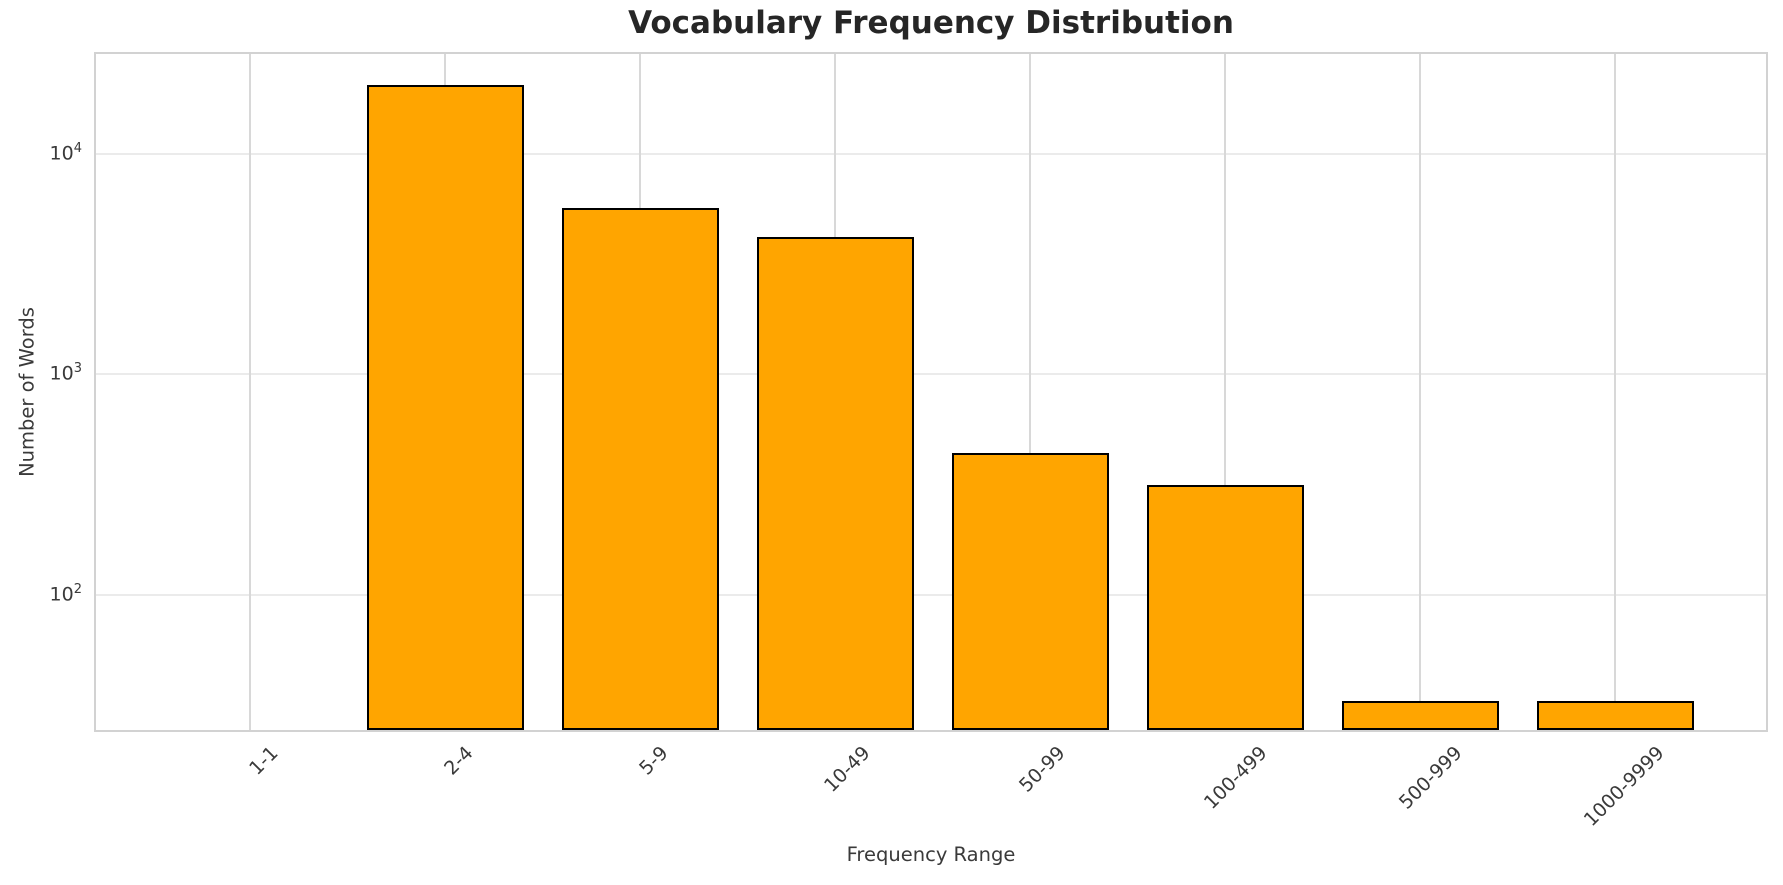 The height and width of the screenshot is (885, 1783). I want to click on x-tick-label: 50-99, so click(1042, 769).